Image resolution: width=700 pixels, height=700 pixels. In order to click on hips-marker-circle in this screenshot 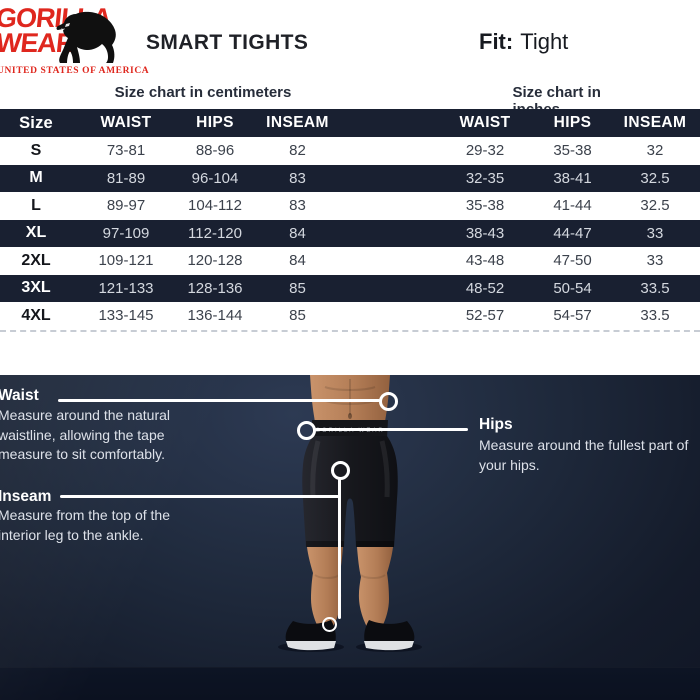, I will do `click(306, 430)`.